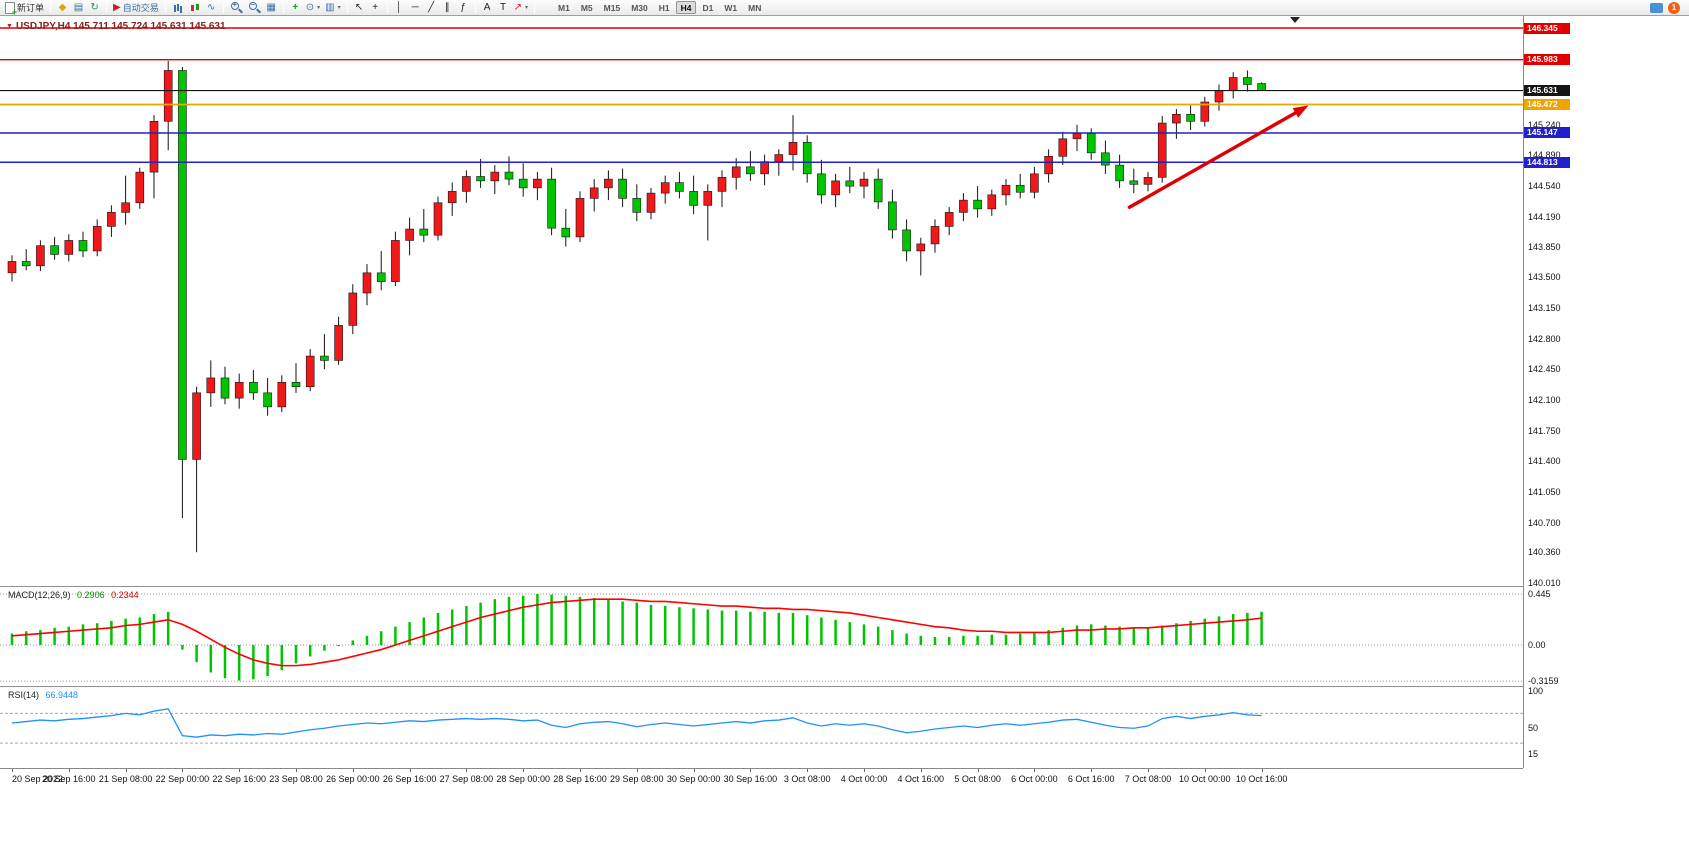 The width and height of the screenshot is (1689, 850). I want to click on timeframe-m15: M15, so click(612, 8).